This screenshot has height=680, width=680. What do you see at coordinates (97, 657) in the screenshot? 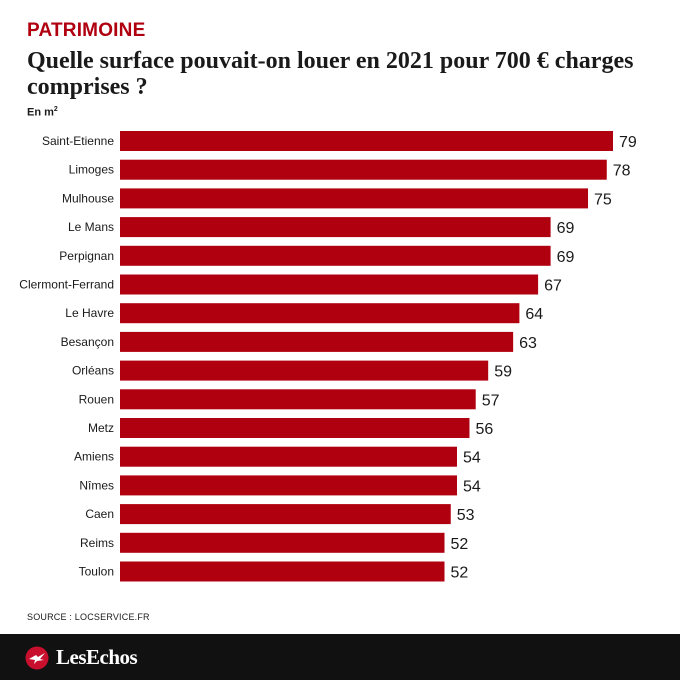
I see `brand-logo-text: LesEchos` at bounding box center [97, 657].